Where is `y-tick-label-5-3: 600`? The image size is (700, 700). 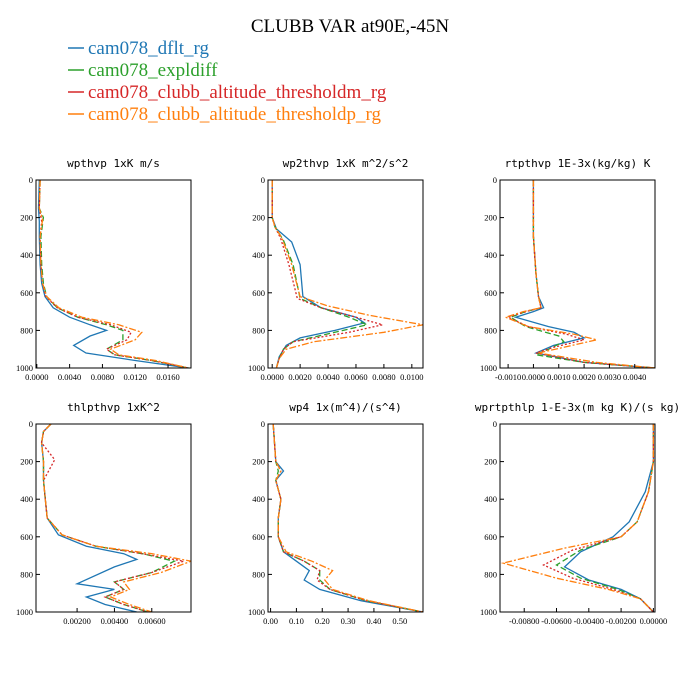
y-tick-label-5-3: 600 is located at coordinates (490, 537).